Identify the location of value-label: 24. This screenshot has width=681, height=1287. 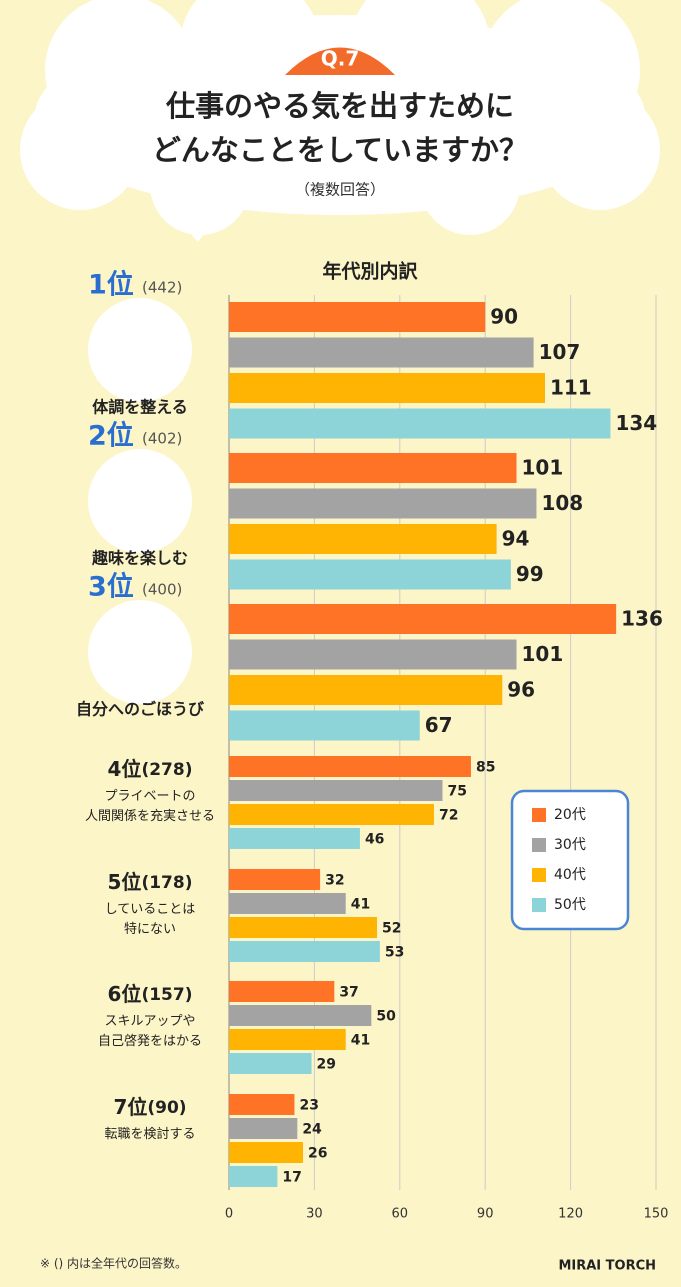
(312, 1130).